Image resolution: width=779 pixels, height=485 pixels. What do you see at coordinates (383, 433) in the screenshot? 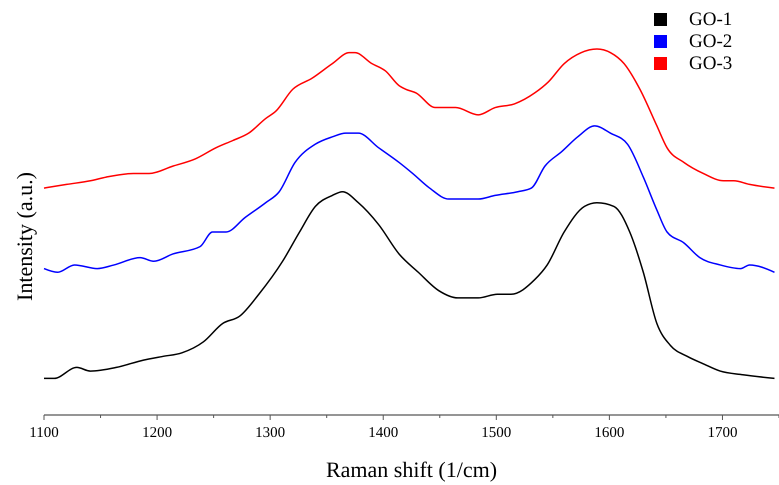
I see `x-tick-label: 1400` at bounding box center [383, 433].